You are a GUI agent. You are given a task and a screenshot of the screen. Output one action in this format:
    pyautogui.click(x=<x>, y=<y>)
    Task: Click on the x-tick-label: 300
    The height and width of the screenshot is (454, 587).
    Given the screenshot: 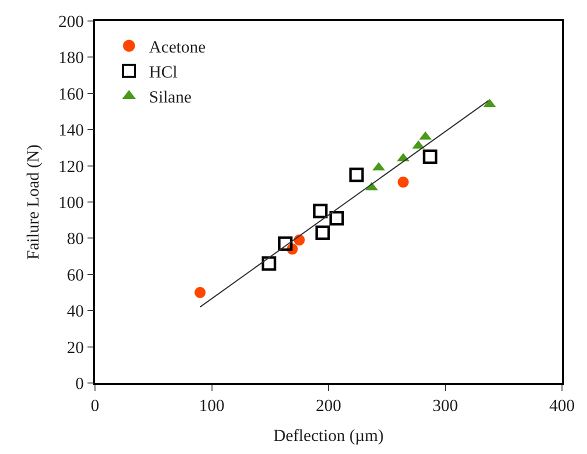 What is the action you would take?
    pyautogui.click(x=445, y=406)
    